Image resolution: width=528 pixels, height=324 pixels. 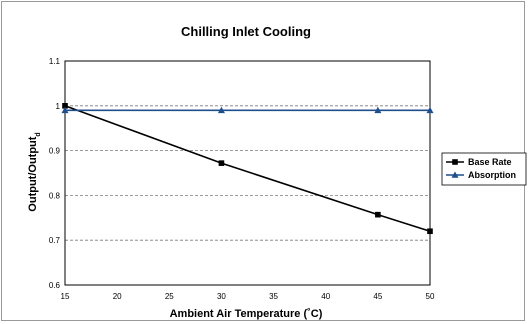 What do you see at coordinates (377, 296) in the screenshot?
I see `x-tick-label: 45` at bounding box center [377, 296].